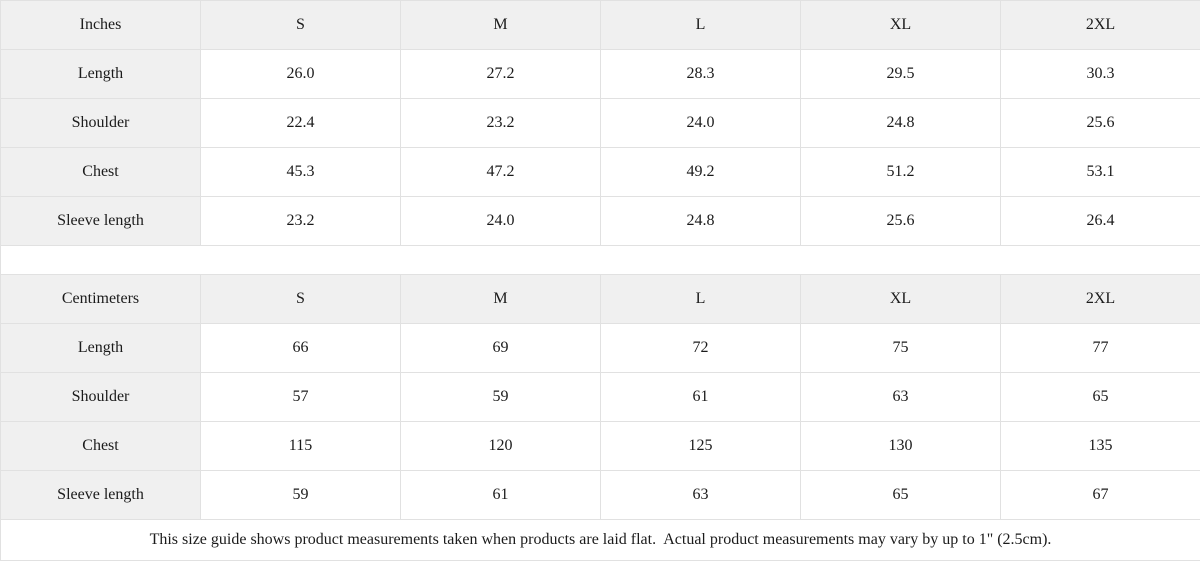 The image size is (1200, 580). What do you see at coordinates (900, 446) in the screenshot?
I see `measurement-value: 130` at bounding box center [900, 446].